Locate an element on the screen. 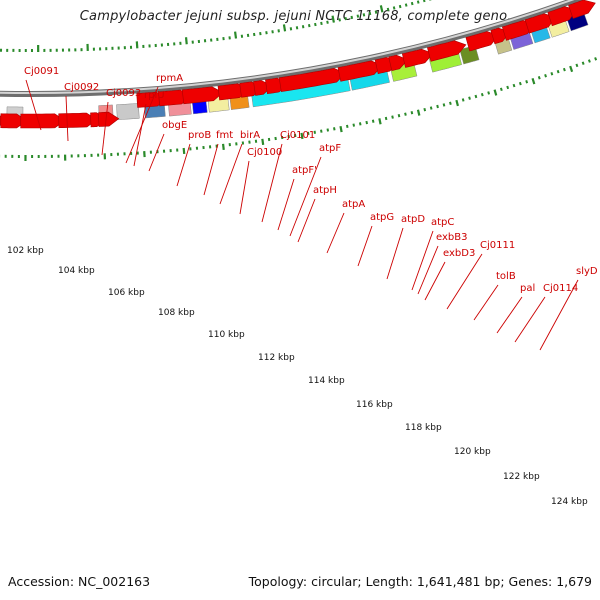  gene-label: exbD3 is located at coordinates (459, 253).